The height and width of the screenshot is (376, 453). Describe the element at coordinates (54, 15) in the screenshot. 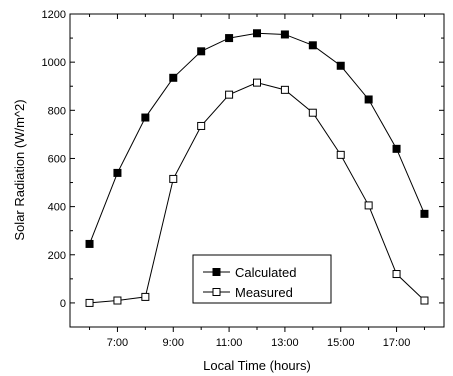

I see `y-tick-label: 1200` at that location.